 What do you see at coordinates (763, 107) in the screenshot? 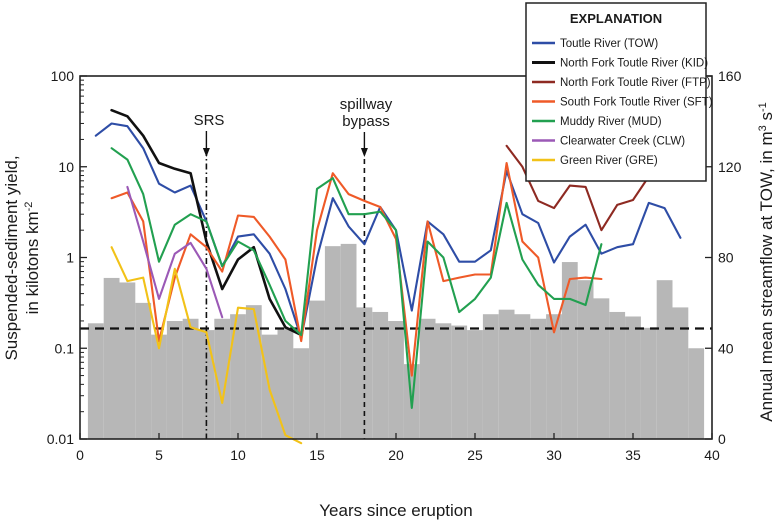
I see `y2-axis-label-sup2: -1` at bounding box center [763, 107].